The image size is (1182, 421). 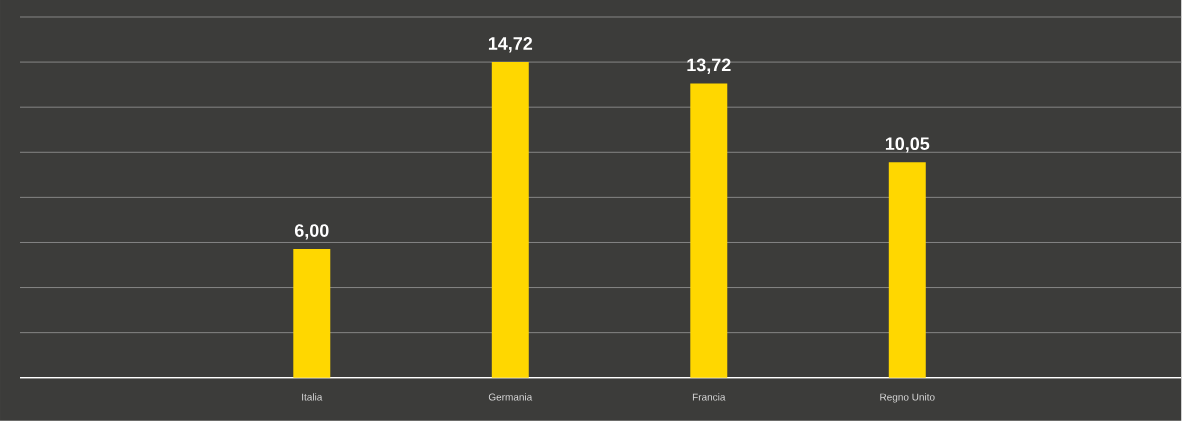 I want to click on x-tick-label: Italia, so click(x=312, y=397).